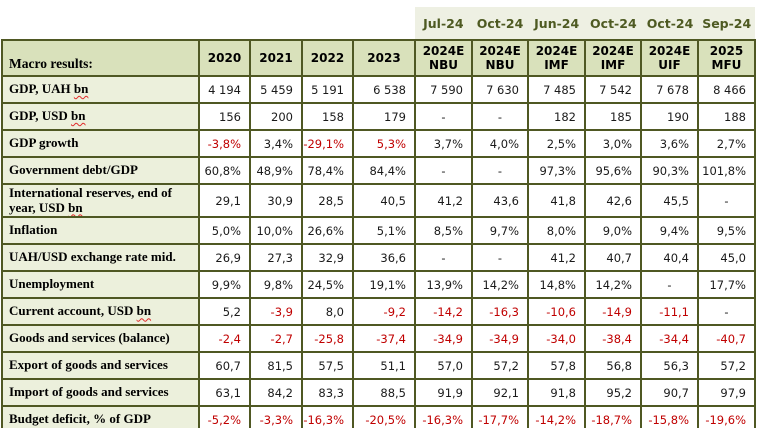  What do you see at coordinates (327, 366) in the screenshot?
I see `cell-value: 57,5` at bounding box center [327, 366].